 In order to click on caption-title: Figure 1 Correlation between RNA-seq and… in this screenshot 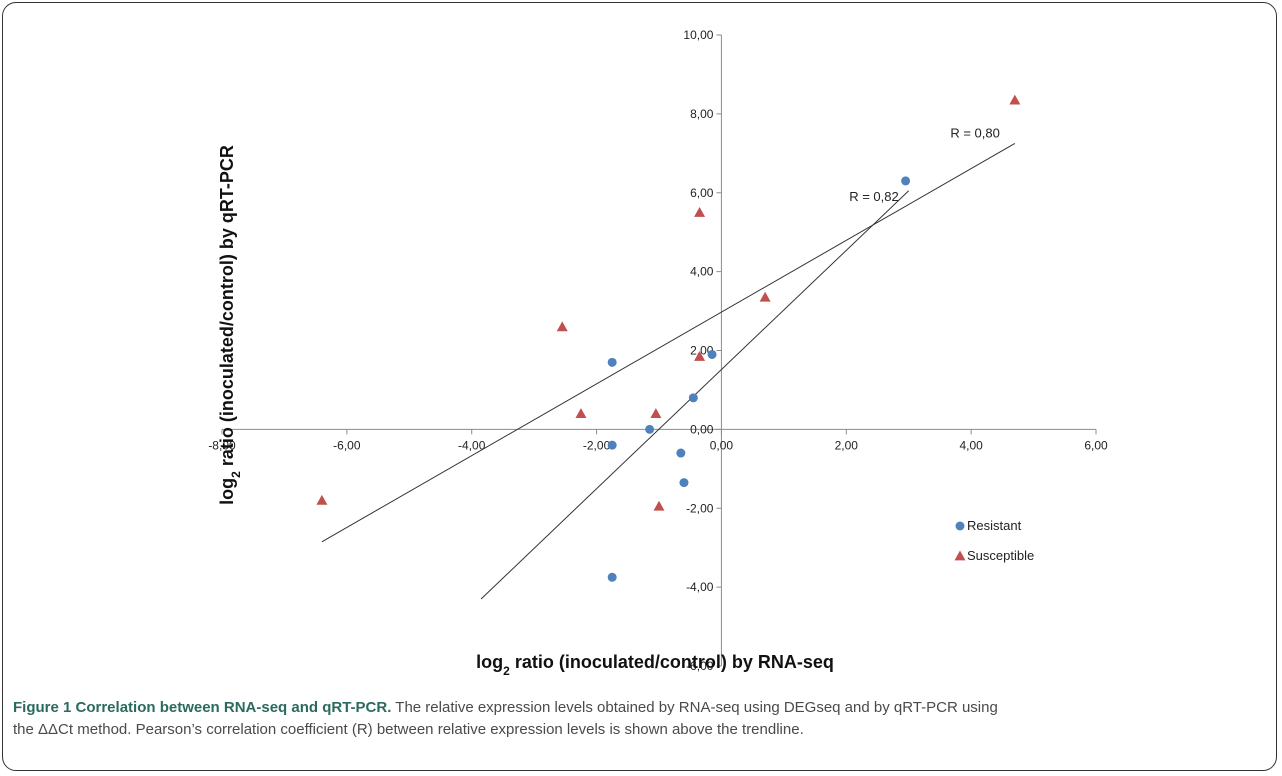, I will do `click(202, 707)`.